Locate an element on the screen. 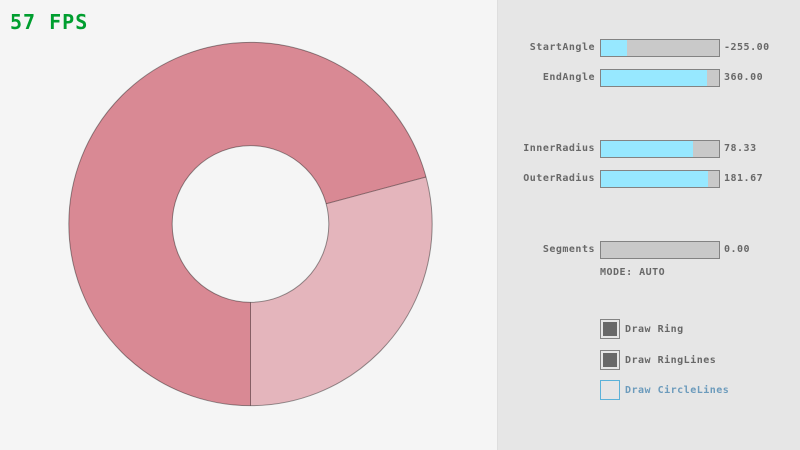 This screenshot has height=450, width=800. checkbox-draw-ring: Draw Ring is located at coordinates (642, 329).